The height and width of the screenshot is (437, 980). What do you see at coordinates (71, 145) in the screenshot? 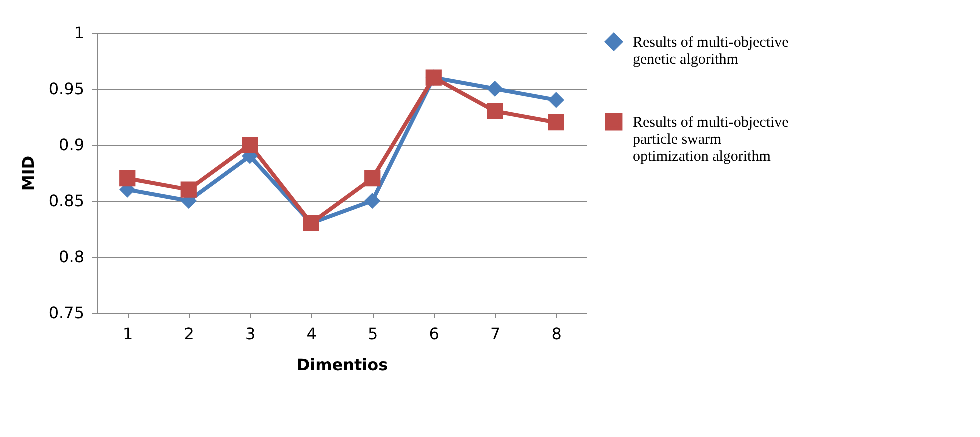
I see `y-tick-label: 0.9` at bounding box center [71, 145].